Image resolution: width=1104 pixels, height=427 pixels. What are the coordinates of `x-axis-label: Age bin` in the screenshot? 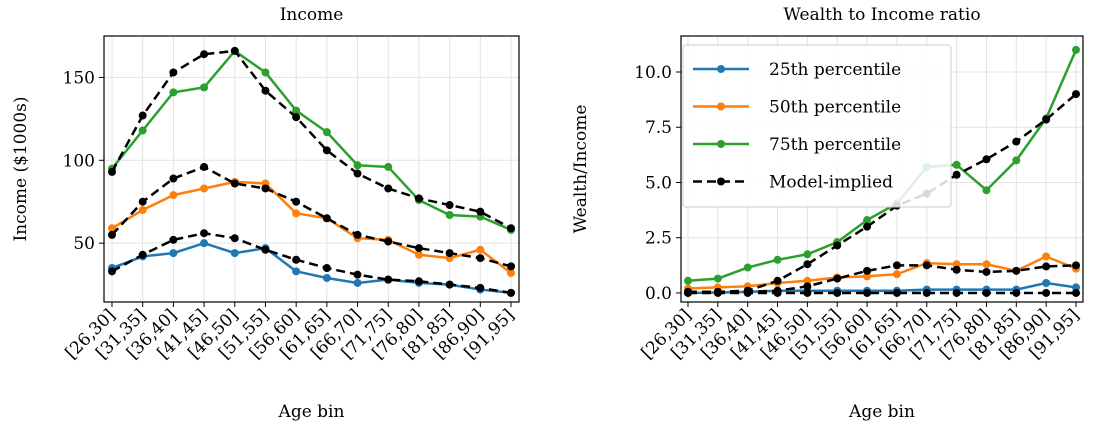 It's located at (881, 412).